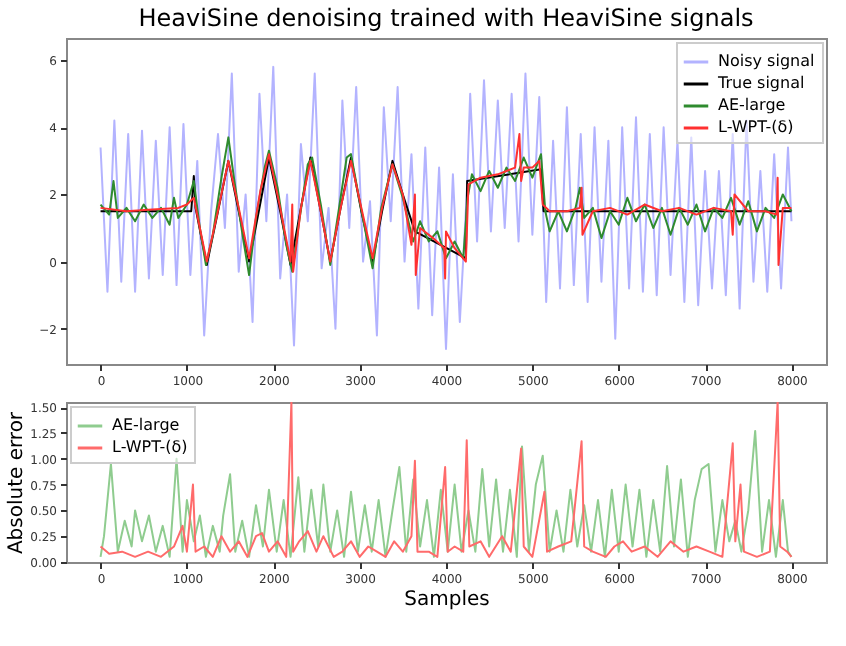 The width and height of the screenshot is (846, 646). Describe the element at coordinates (446, 18) in the screenshot. I see `chart-title: HeaviSine denoising trained with HeaviSine signals` at that location.